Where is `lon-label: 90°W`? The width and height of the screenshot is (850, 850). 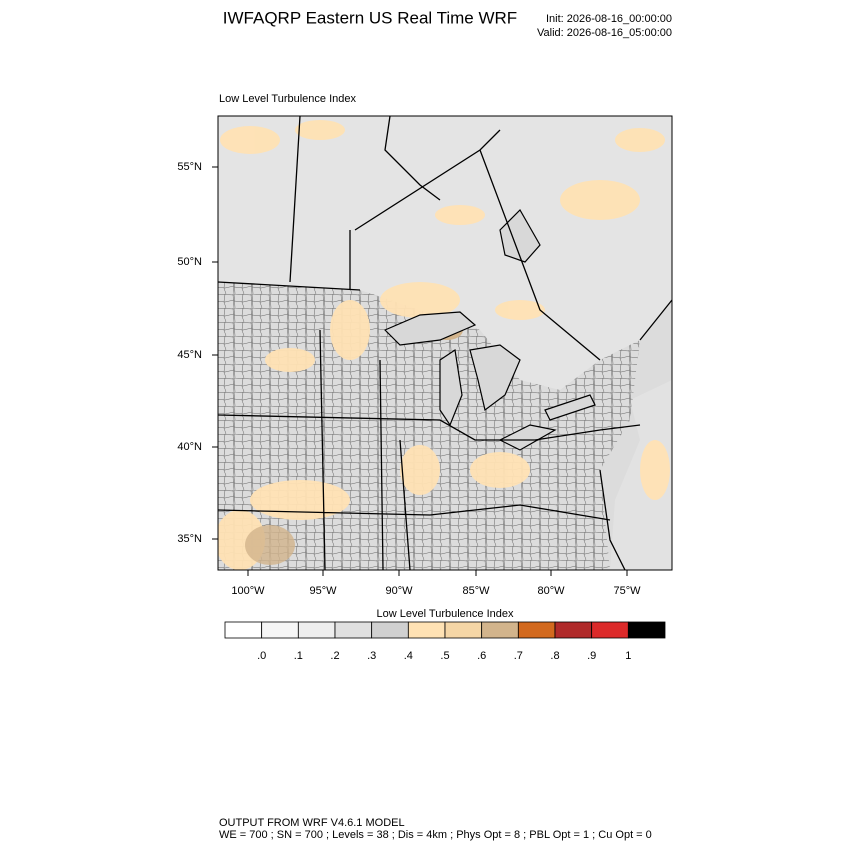
lon-label: 90°W is located at coordinates (399, 591).